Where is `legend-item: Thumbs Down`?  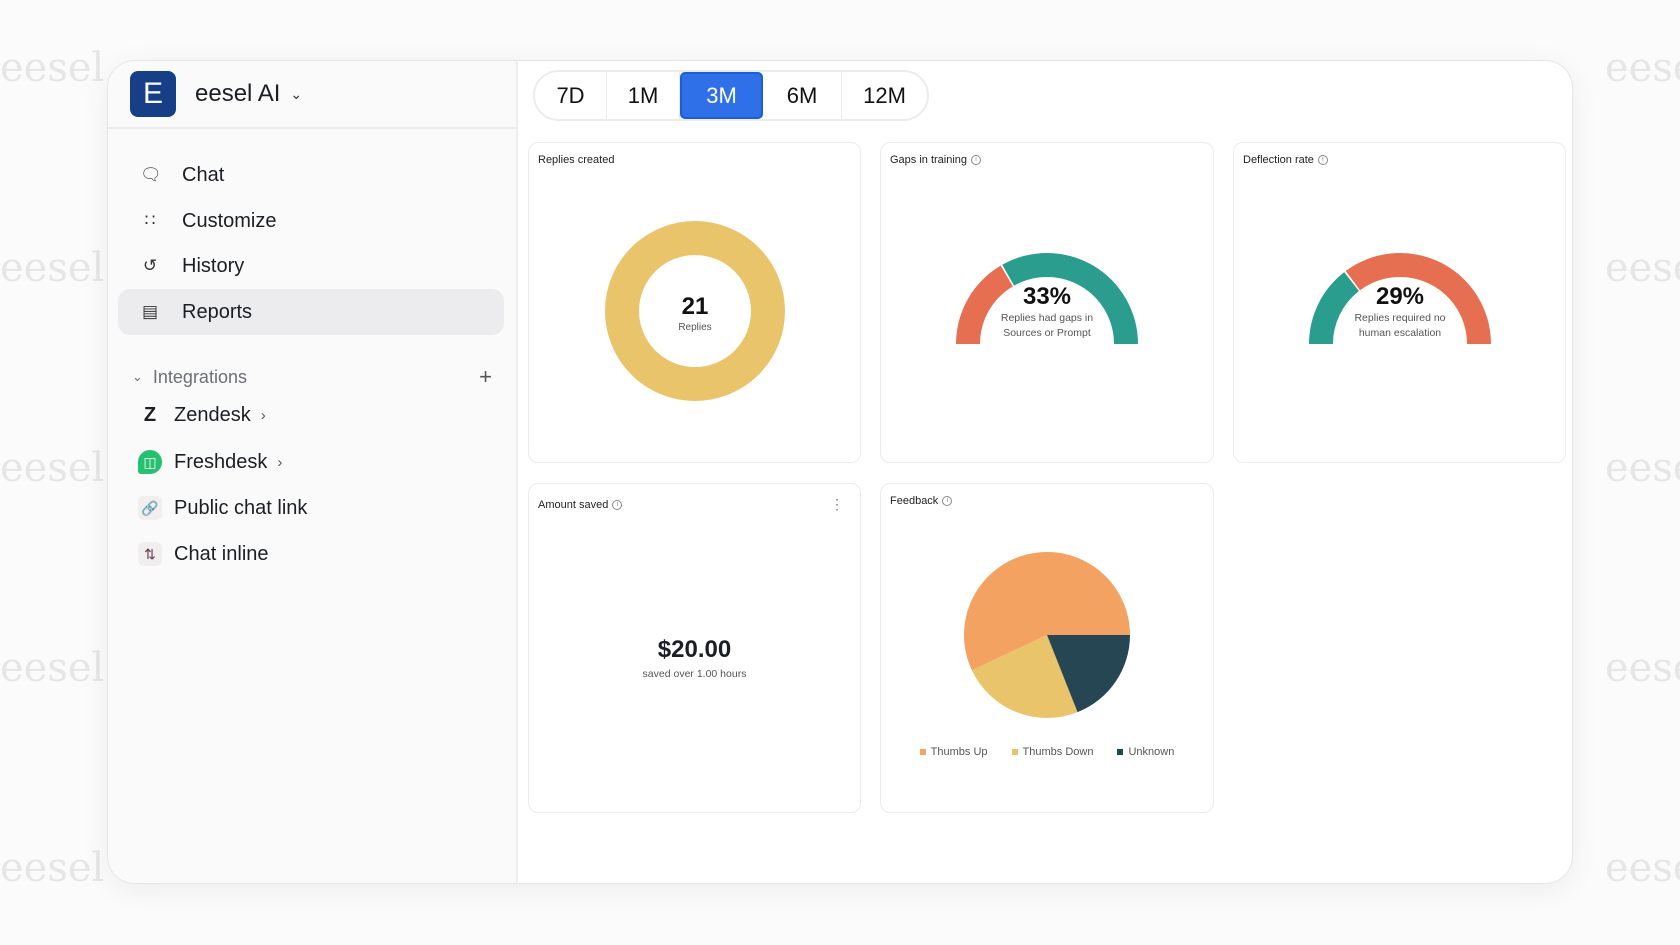 legend-item: Thumbs Down is located at coordinates (1052, 752).